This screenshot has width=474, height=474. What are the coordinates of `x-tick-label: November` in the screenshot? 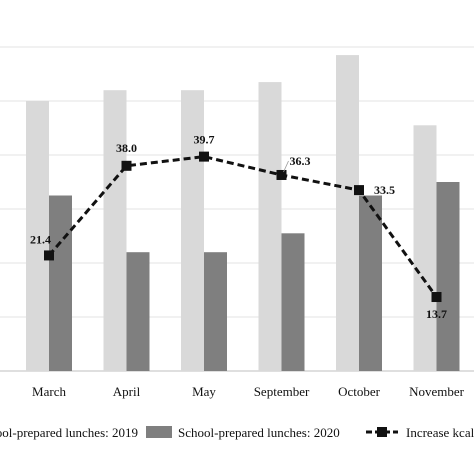 It's located at (437, 391).